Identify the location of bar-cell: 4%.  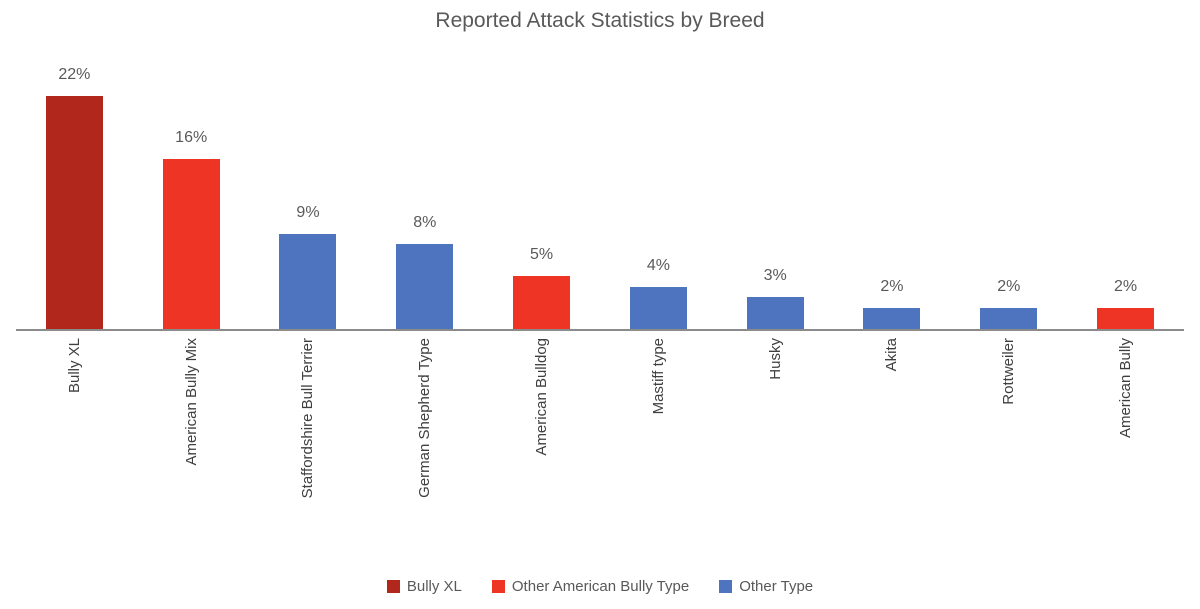
(658, 181).